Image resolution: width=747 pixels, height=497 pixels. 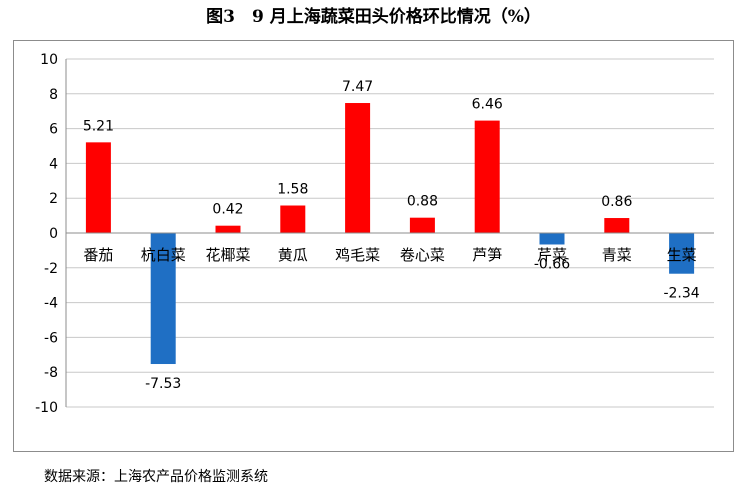 What do you see at coordinates (53, 234) in the screenshot?
I see `y-tick-label: 0` at bounding box center [53, 234].